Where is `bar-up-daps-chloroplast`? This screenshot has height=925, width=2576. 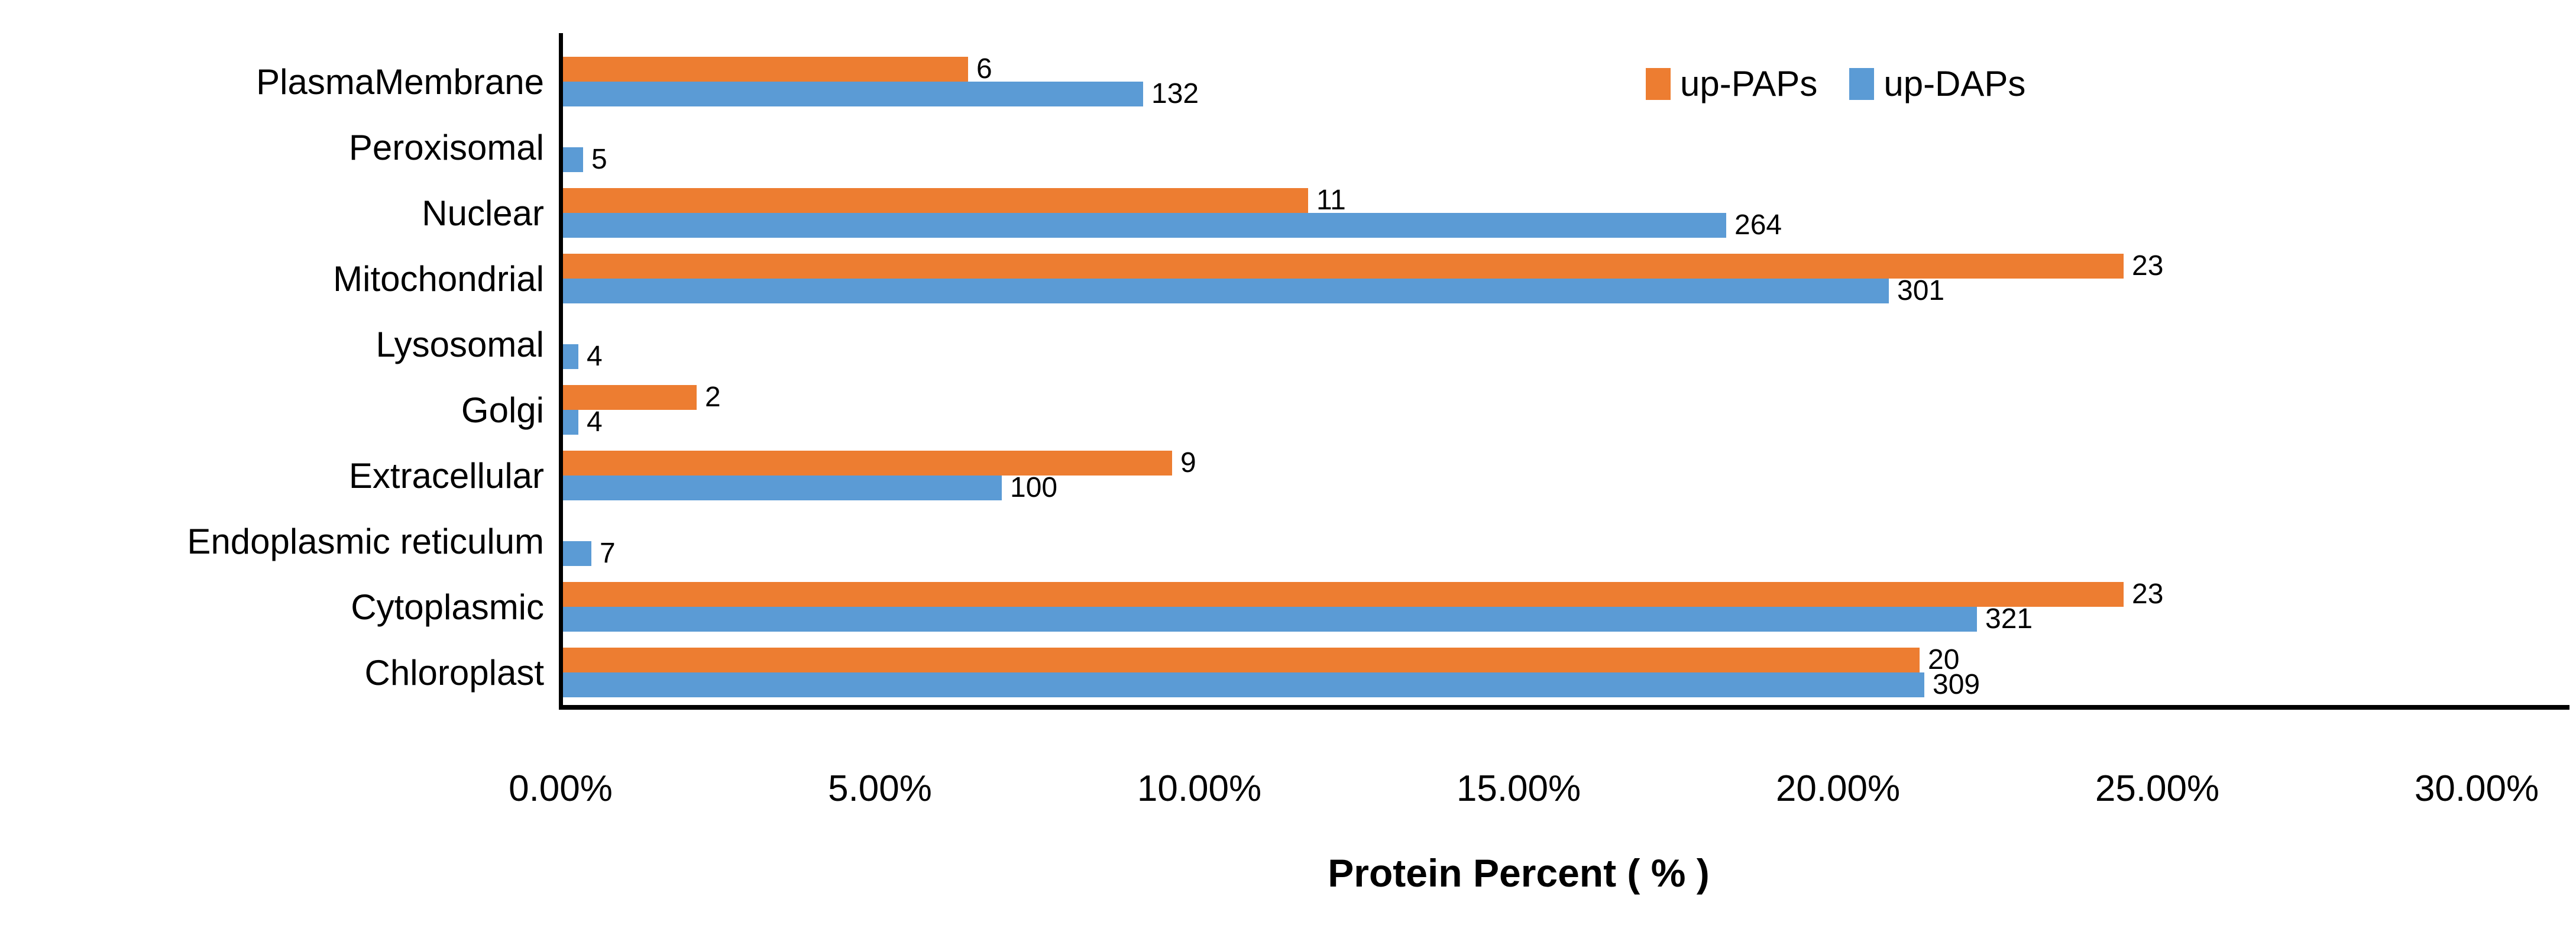 bar-up-daps-chloroplast is located at coordinates (1242, 685).